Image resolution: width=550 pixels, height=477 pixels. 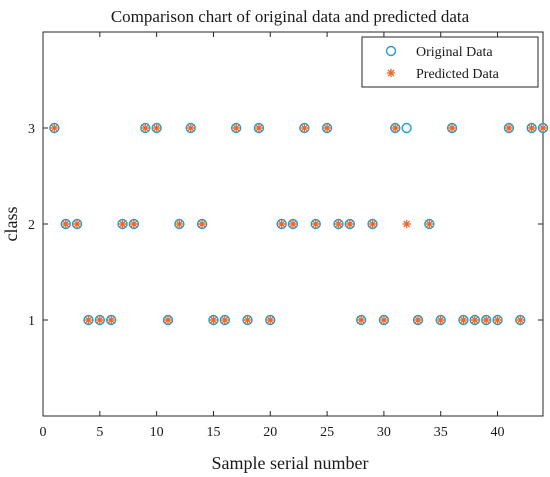 What do you see at coordinates (458, 74) in the screenshot?
I see `legend-predicted-label: Predicted Data` at bounding box center [458, 74].